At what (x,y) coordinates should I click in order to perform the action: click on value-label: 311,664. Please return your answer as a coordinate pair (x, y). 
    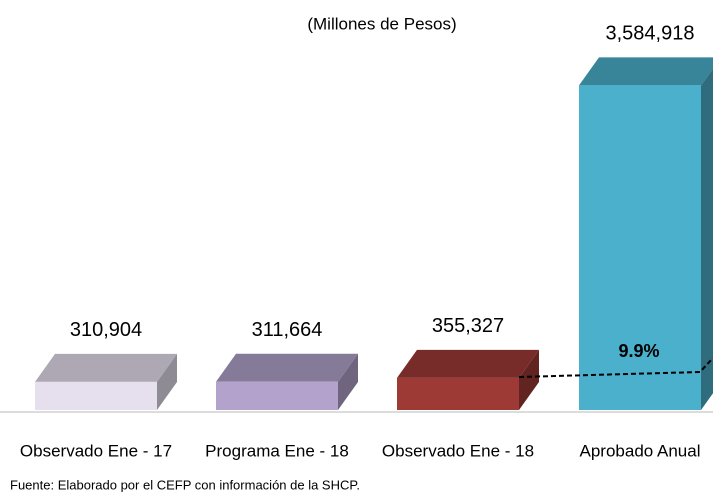
    Looking at the image, I should click on (287, 330).